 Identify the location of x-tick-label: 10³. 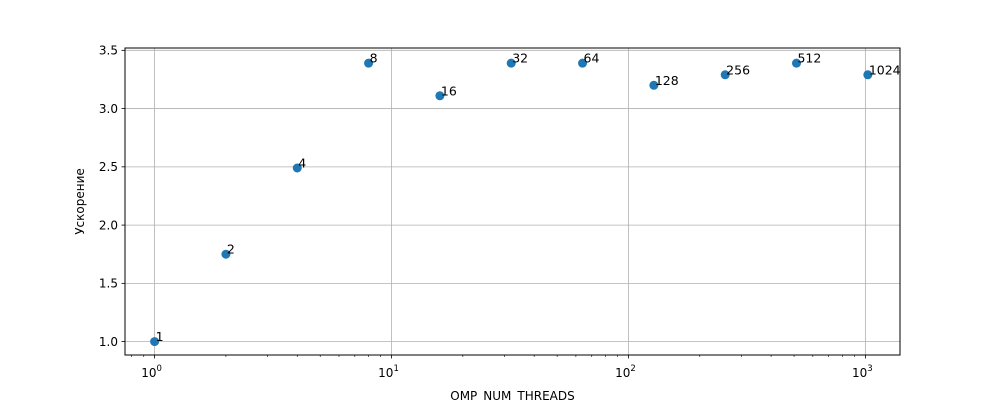
(862, 372).